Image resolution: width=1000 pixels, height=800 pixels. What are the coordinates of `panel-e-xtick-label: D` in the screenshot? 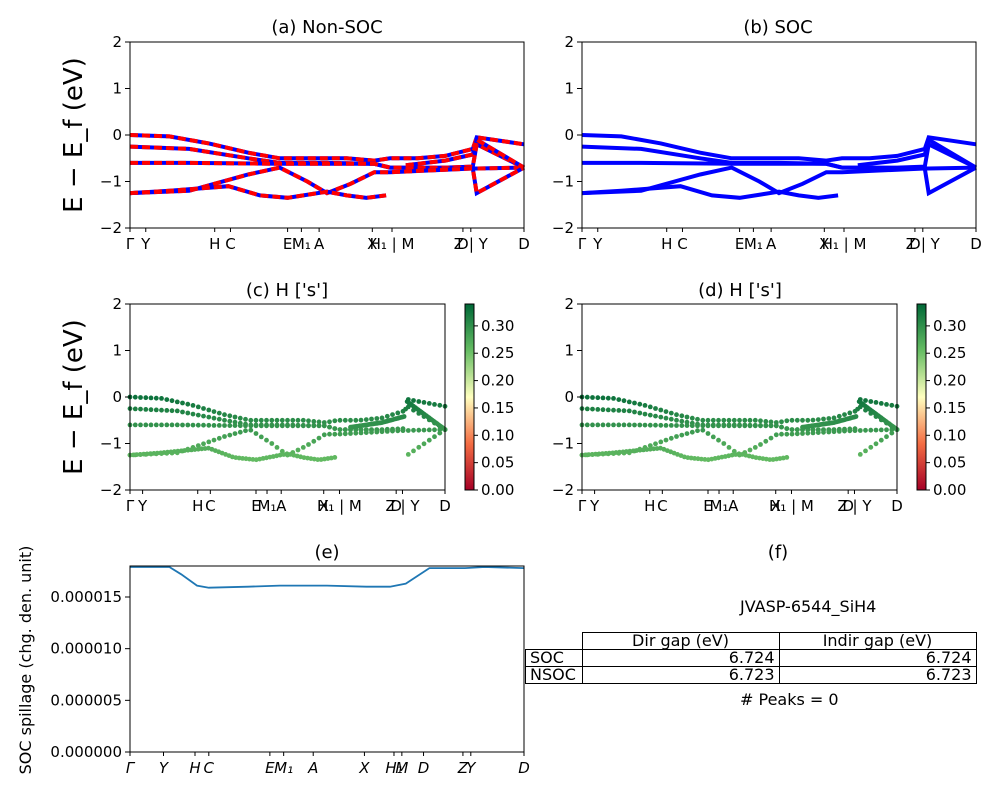 It's located at (524, 768).